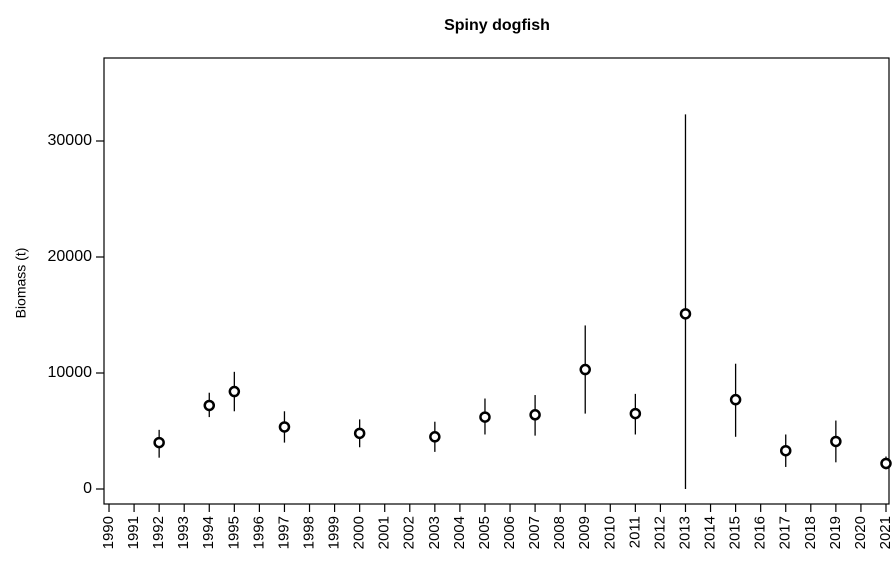 This screenshot has height=570, width=895. I want to click on x-tick-label: 2007, so click(534, 532).